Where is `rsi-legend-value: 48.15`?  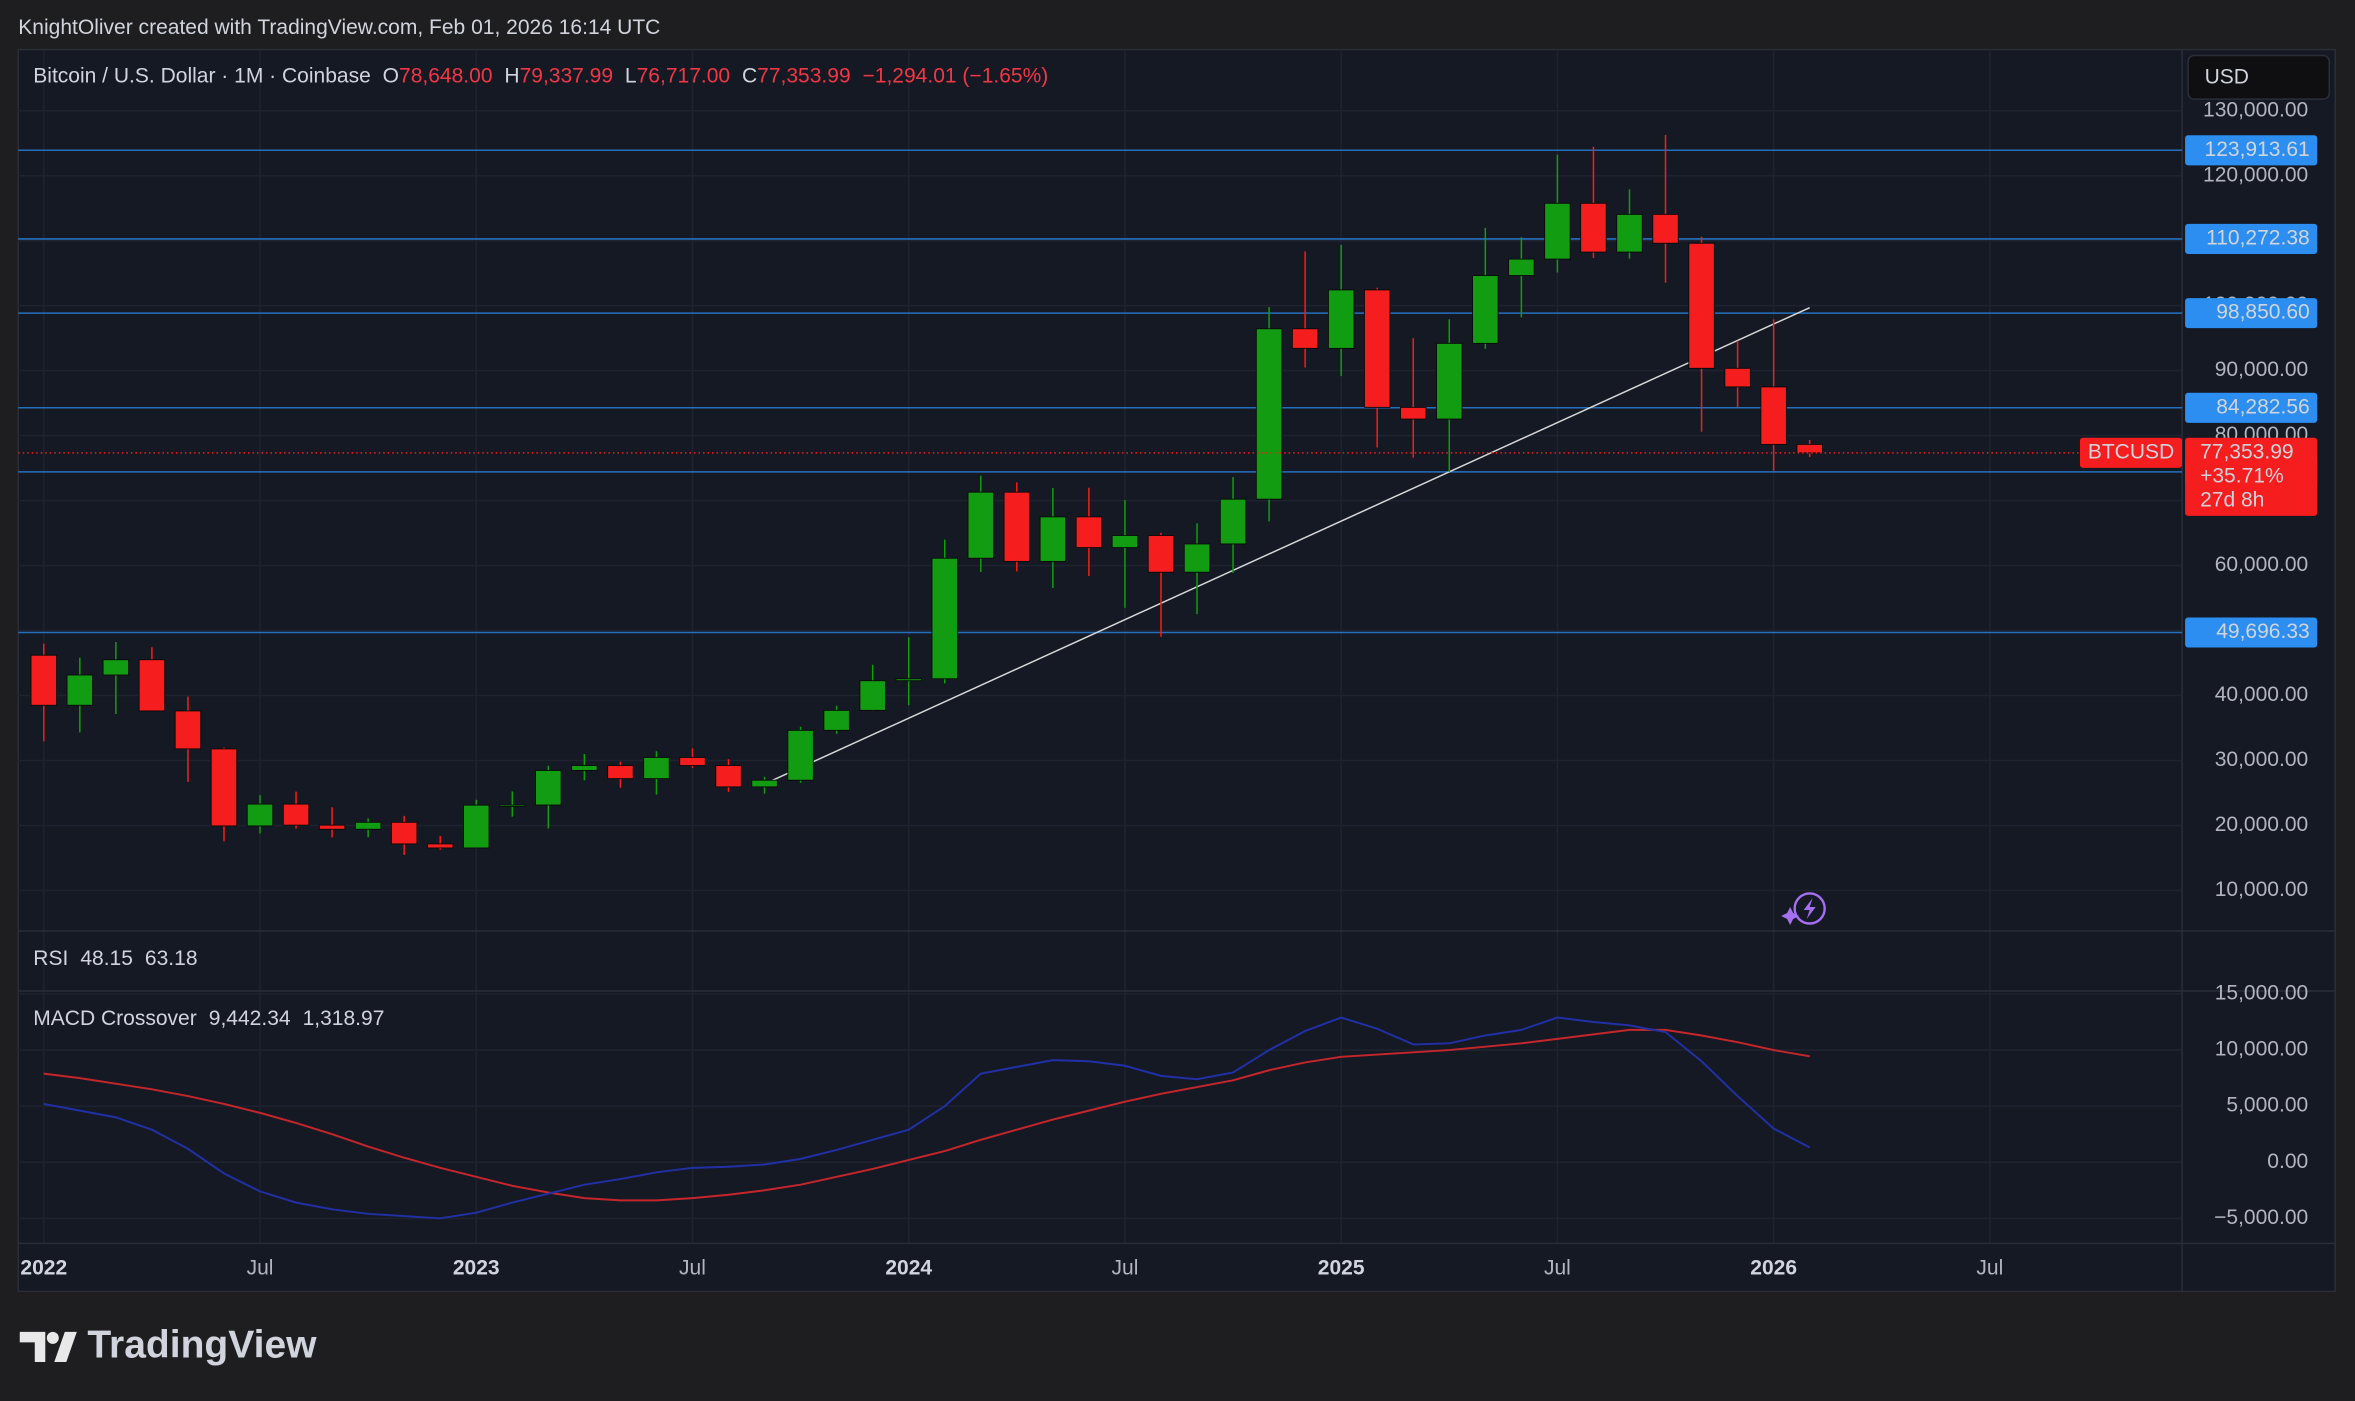 rsi-legend-value: 48.15 is located at coordinates (106, 958).